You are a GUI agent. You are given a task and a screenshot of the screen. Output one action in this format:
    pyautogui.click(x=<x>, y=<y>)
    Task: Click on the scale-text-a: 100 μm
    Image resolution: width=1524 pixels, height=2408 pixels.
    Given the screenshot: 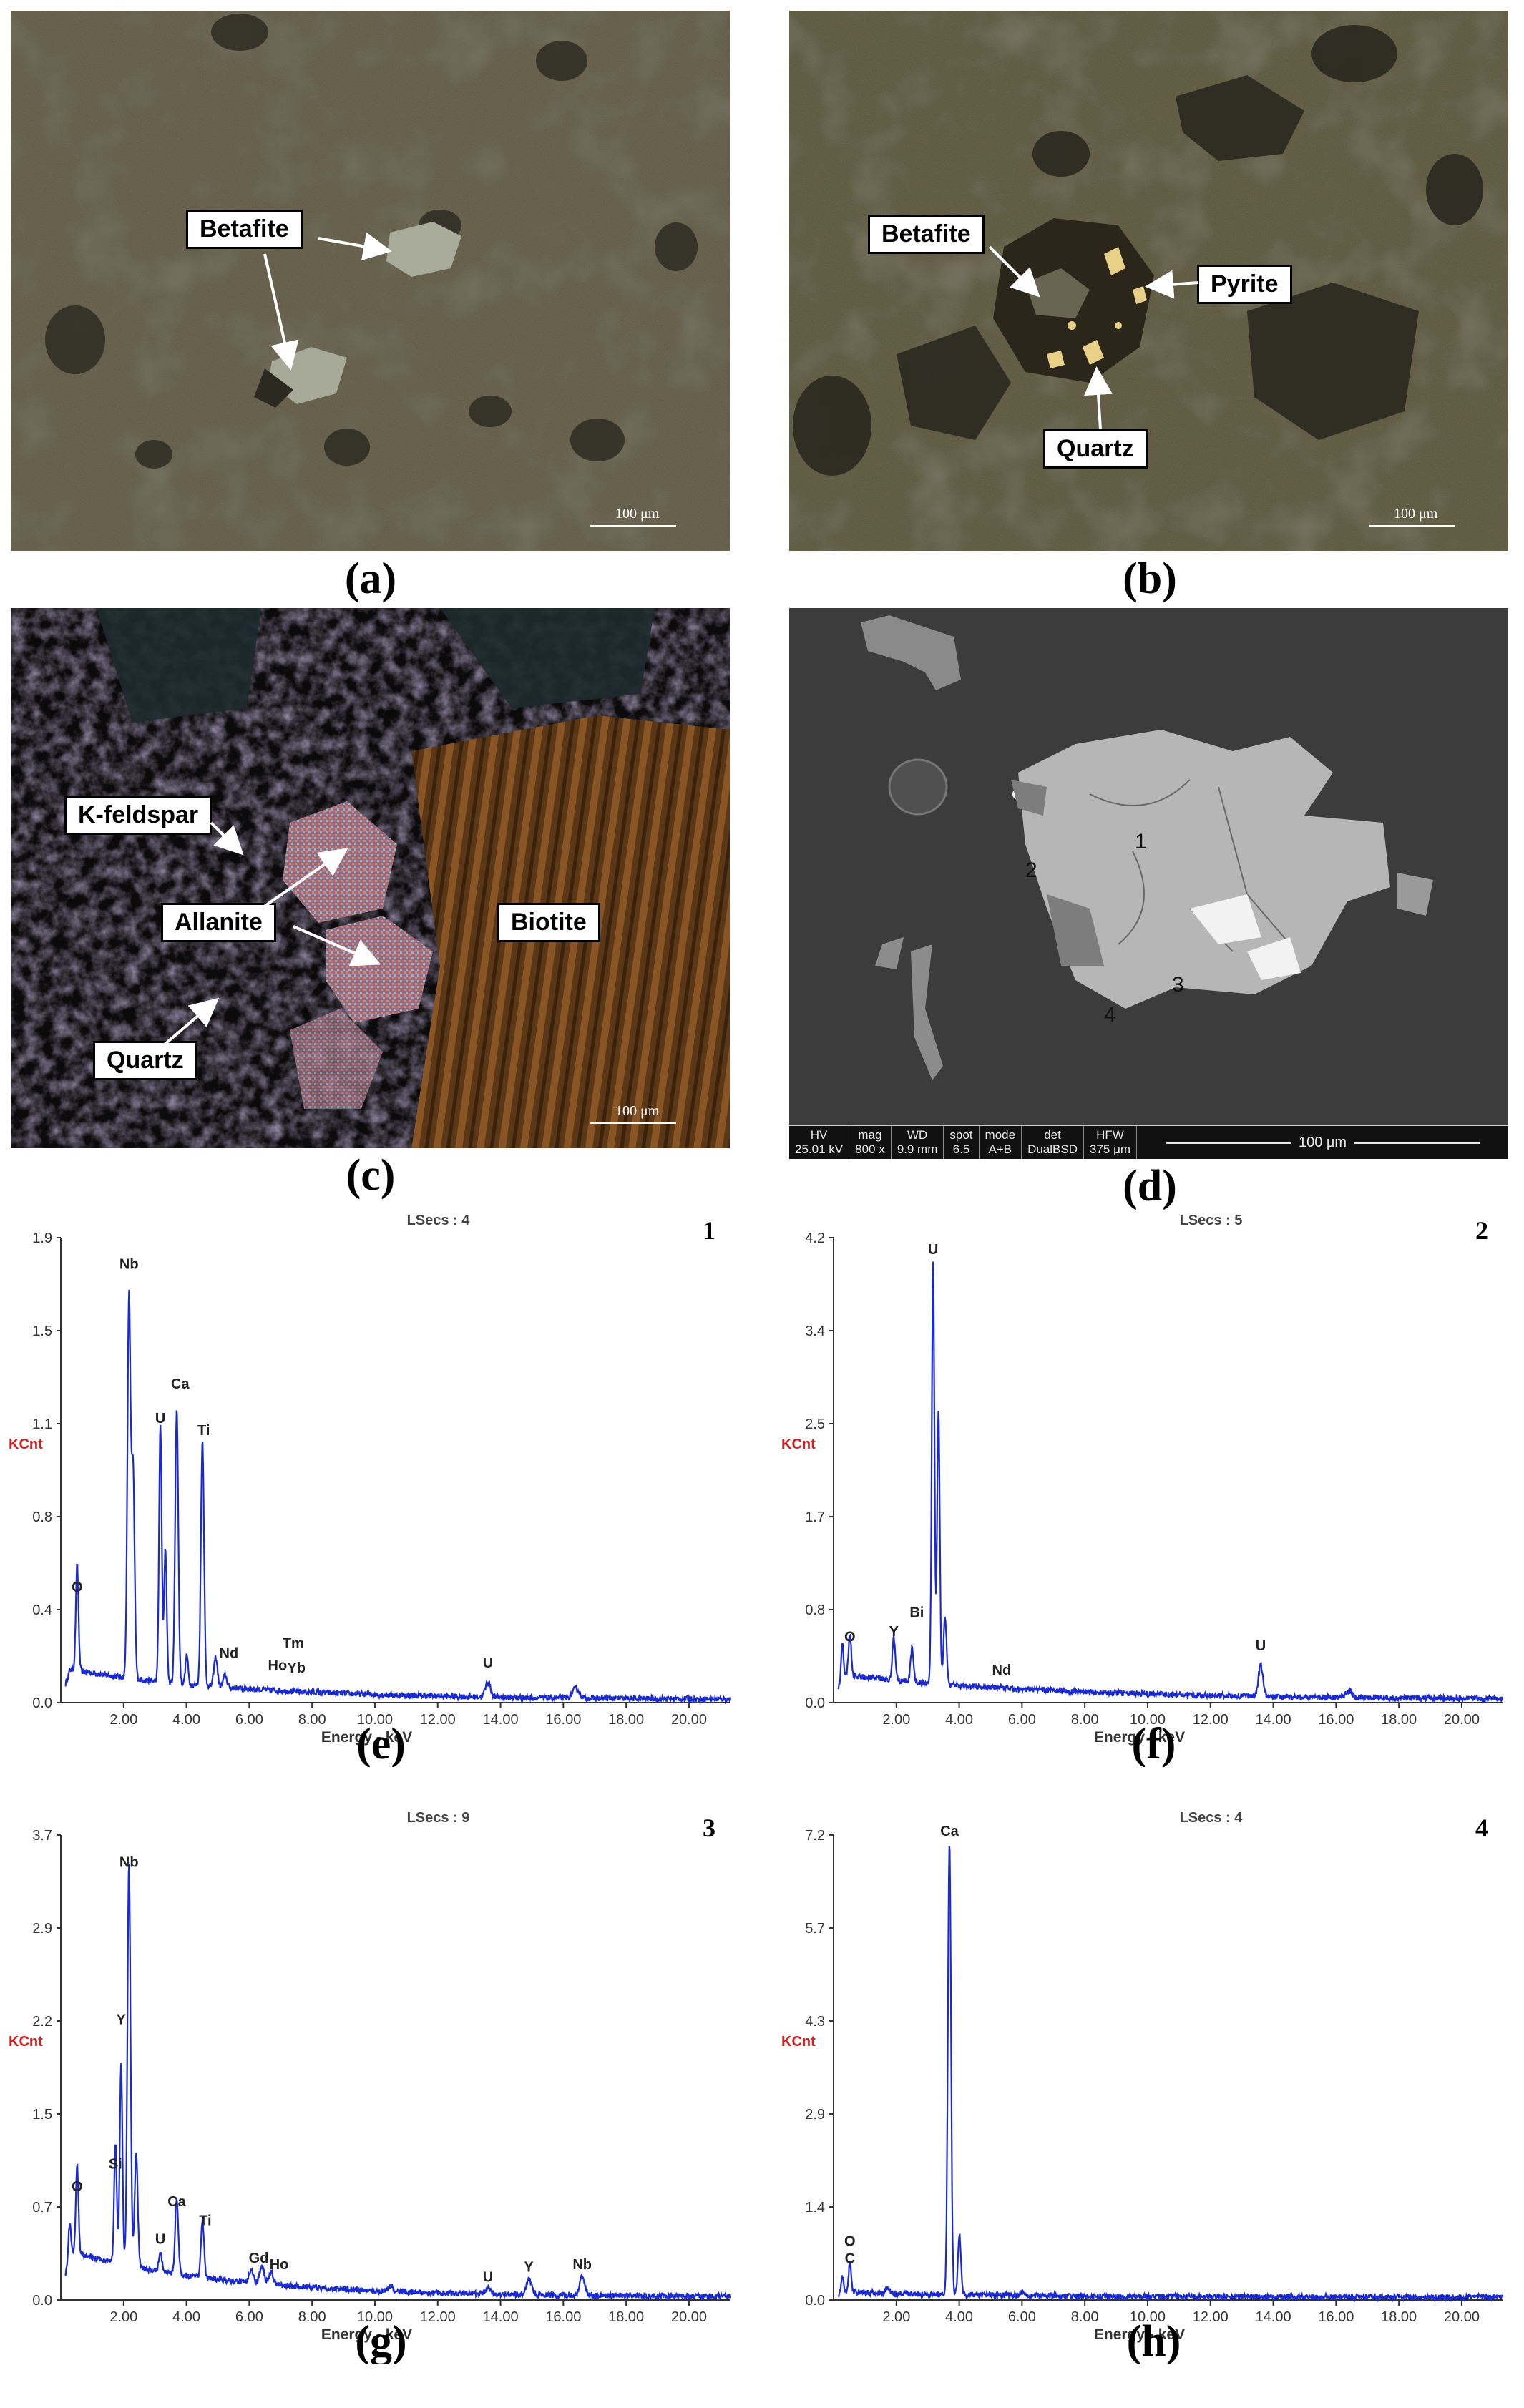 What is the action you would take?
    pyautogui.click(x=637, y=514)
    